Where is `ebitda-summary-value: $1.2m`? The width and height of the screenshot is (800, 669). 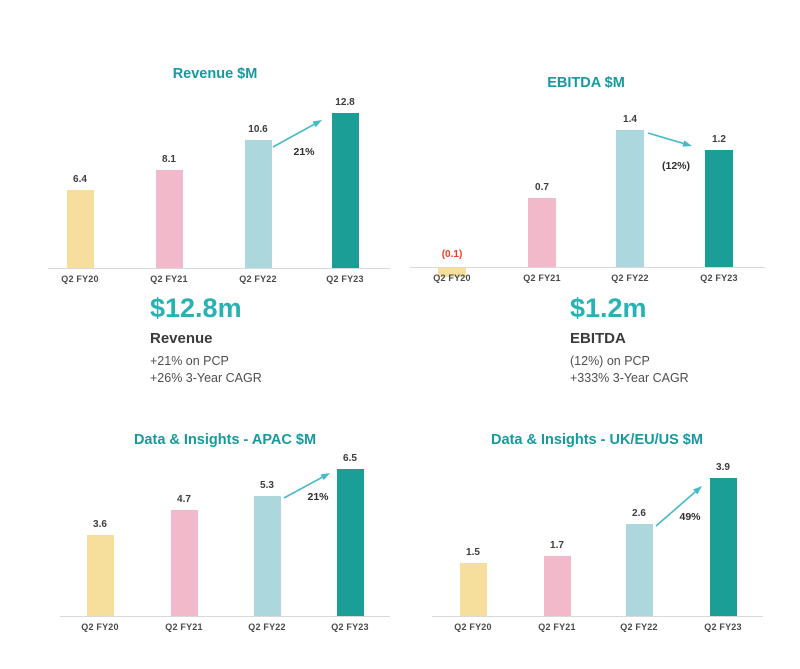 ebitda-summary-value: $1.2m is located at coordinates (608, 308).